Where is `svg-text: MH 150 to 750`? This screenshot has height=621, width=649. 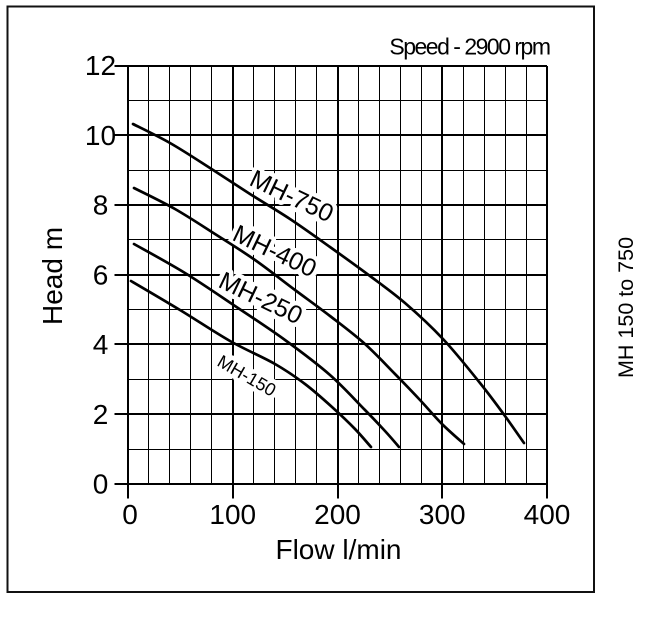 svg-text: MH 150 to 750 is located at coordinates (626, 307).